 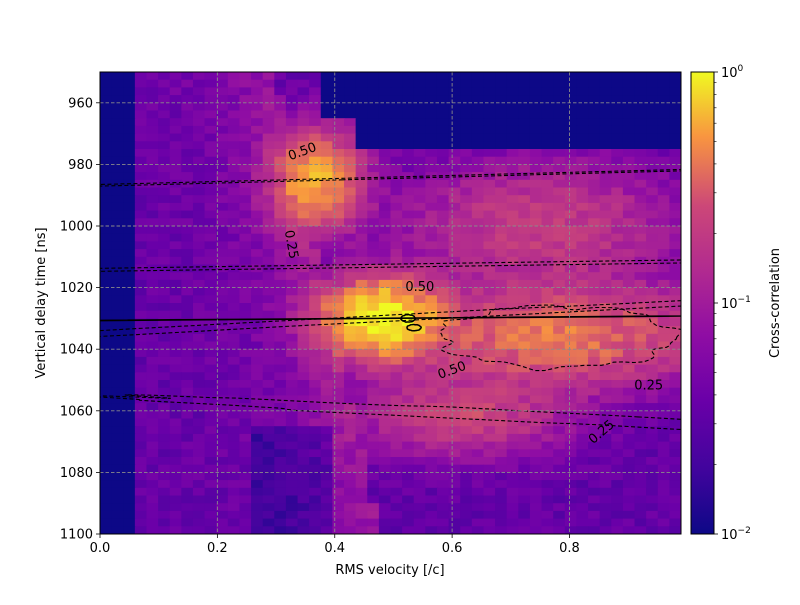 I want to click on contour-label: 0.50, so click(x=419, y=287).